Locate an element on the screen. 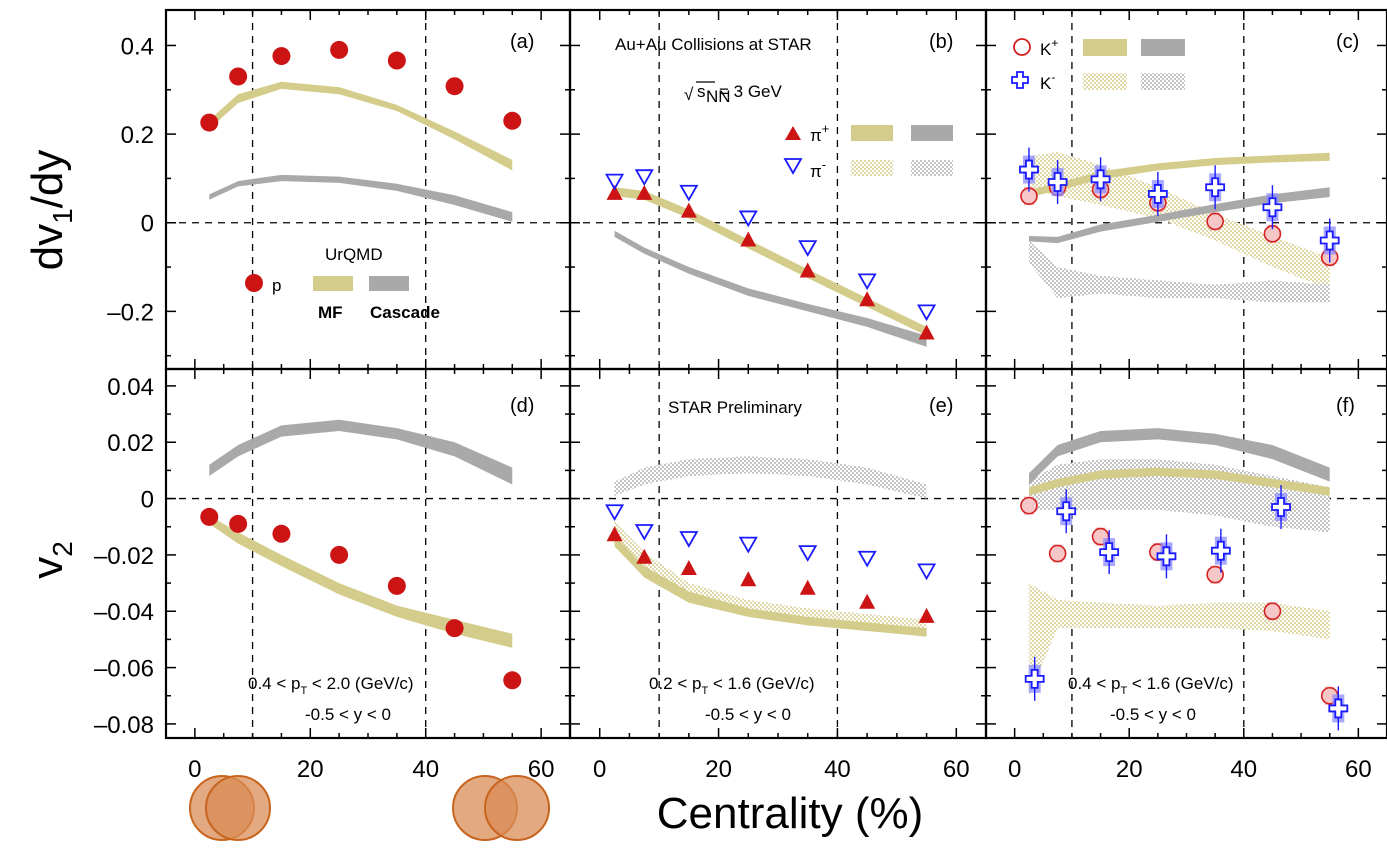 The width and height of the screenshot is (1387, 854). y-axis-title-top-sub: 1 is located at coordinates (62, 216).